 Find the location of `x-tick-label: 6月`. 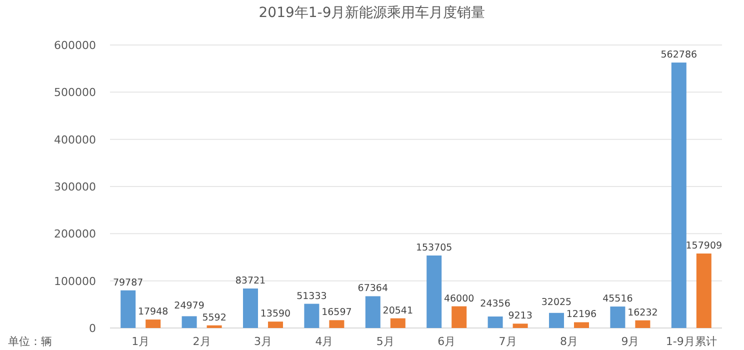

x-tick-label: 6月 is located at coordinates (447, 341).